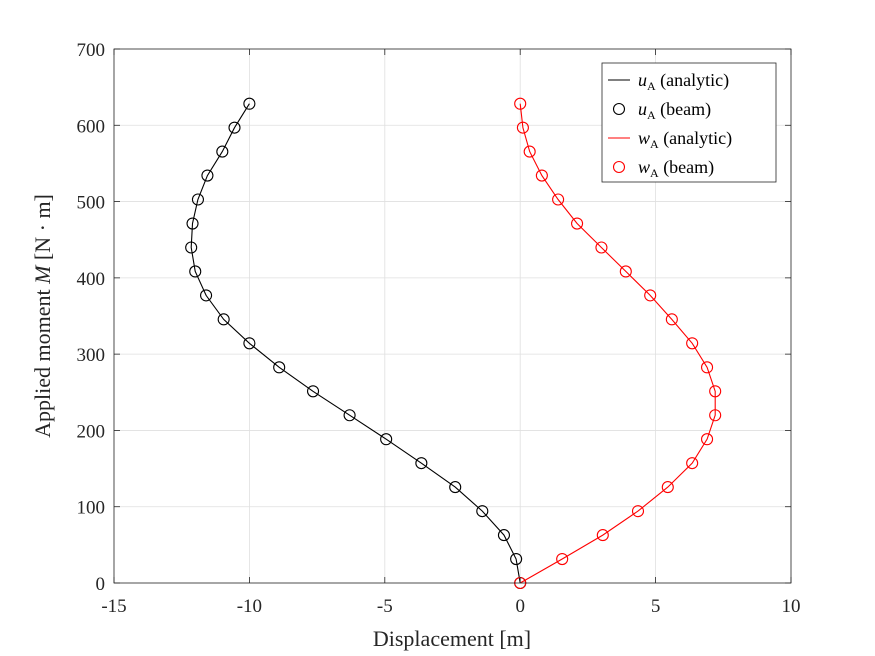 This screenshot has width=875, height=656. What do you see at coordinates (452, 638) in the screenshot?
I see `x-axis-label: Displacement [m]` at bounding box center [452, 638].